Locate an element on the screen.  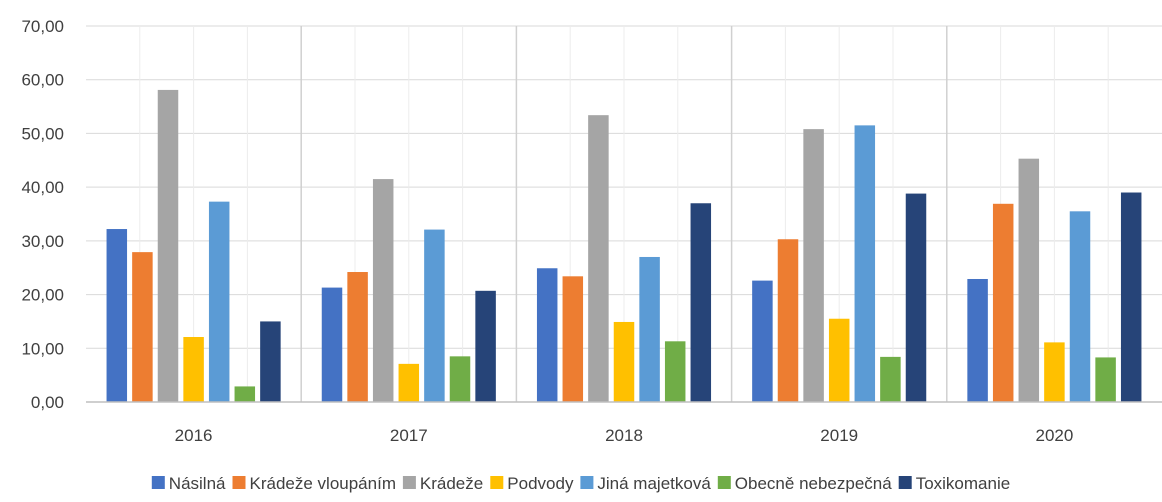
x-tick-label: 2018 is located at coordinates (624, 435).